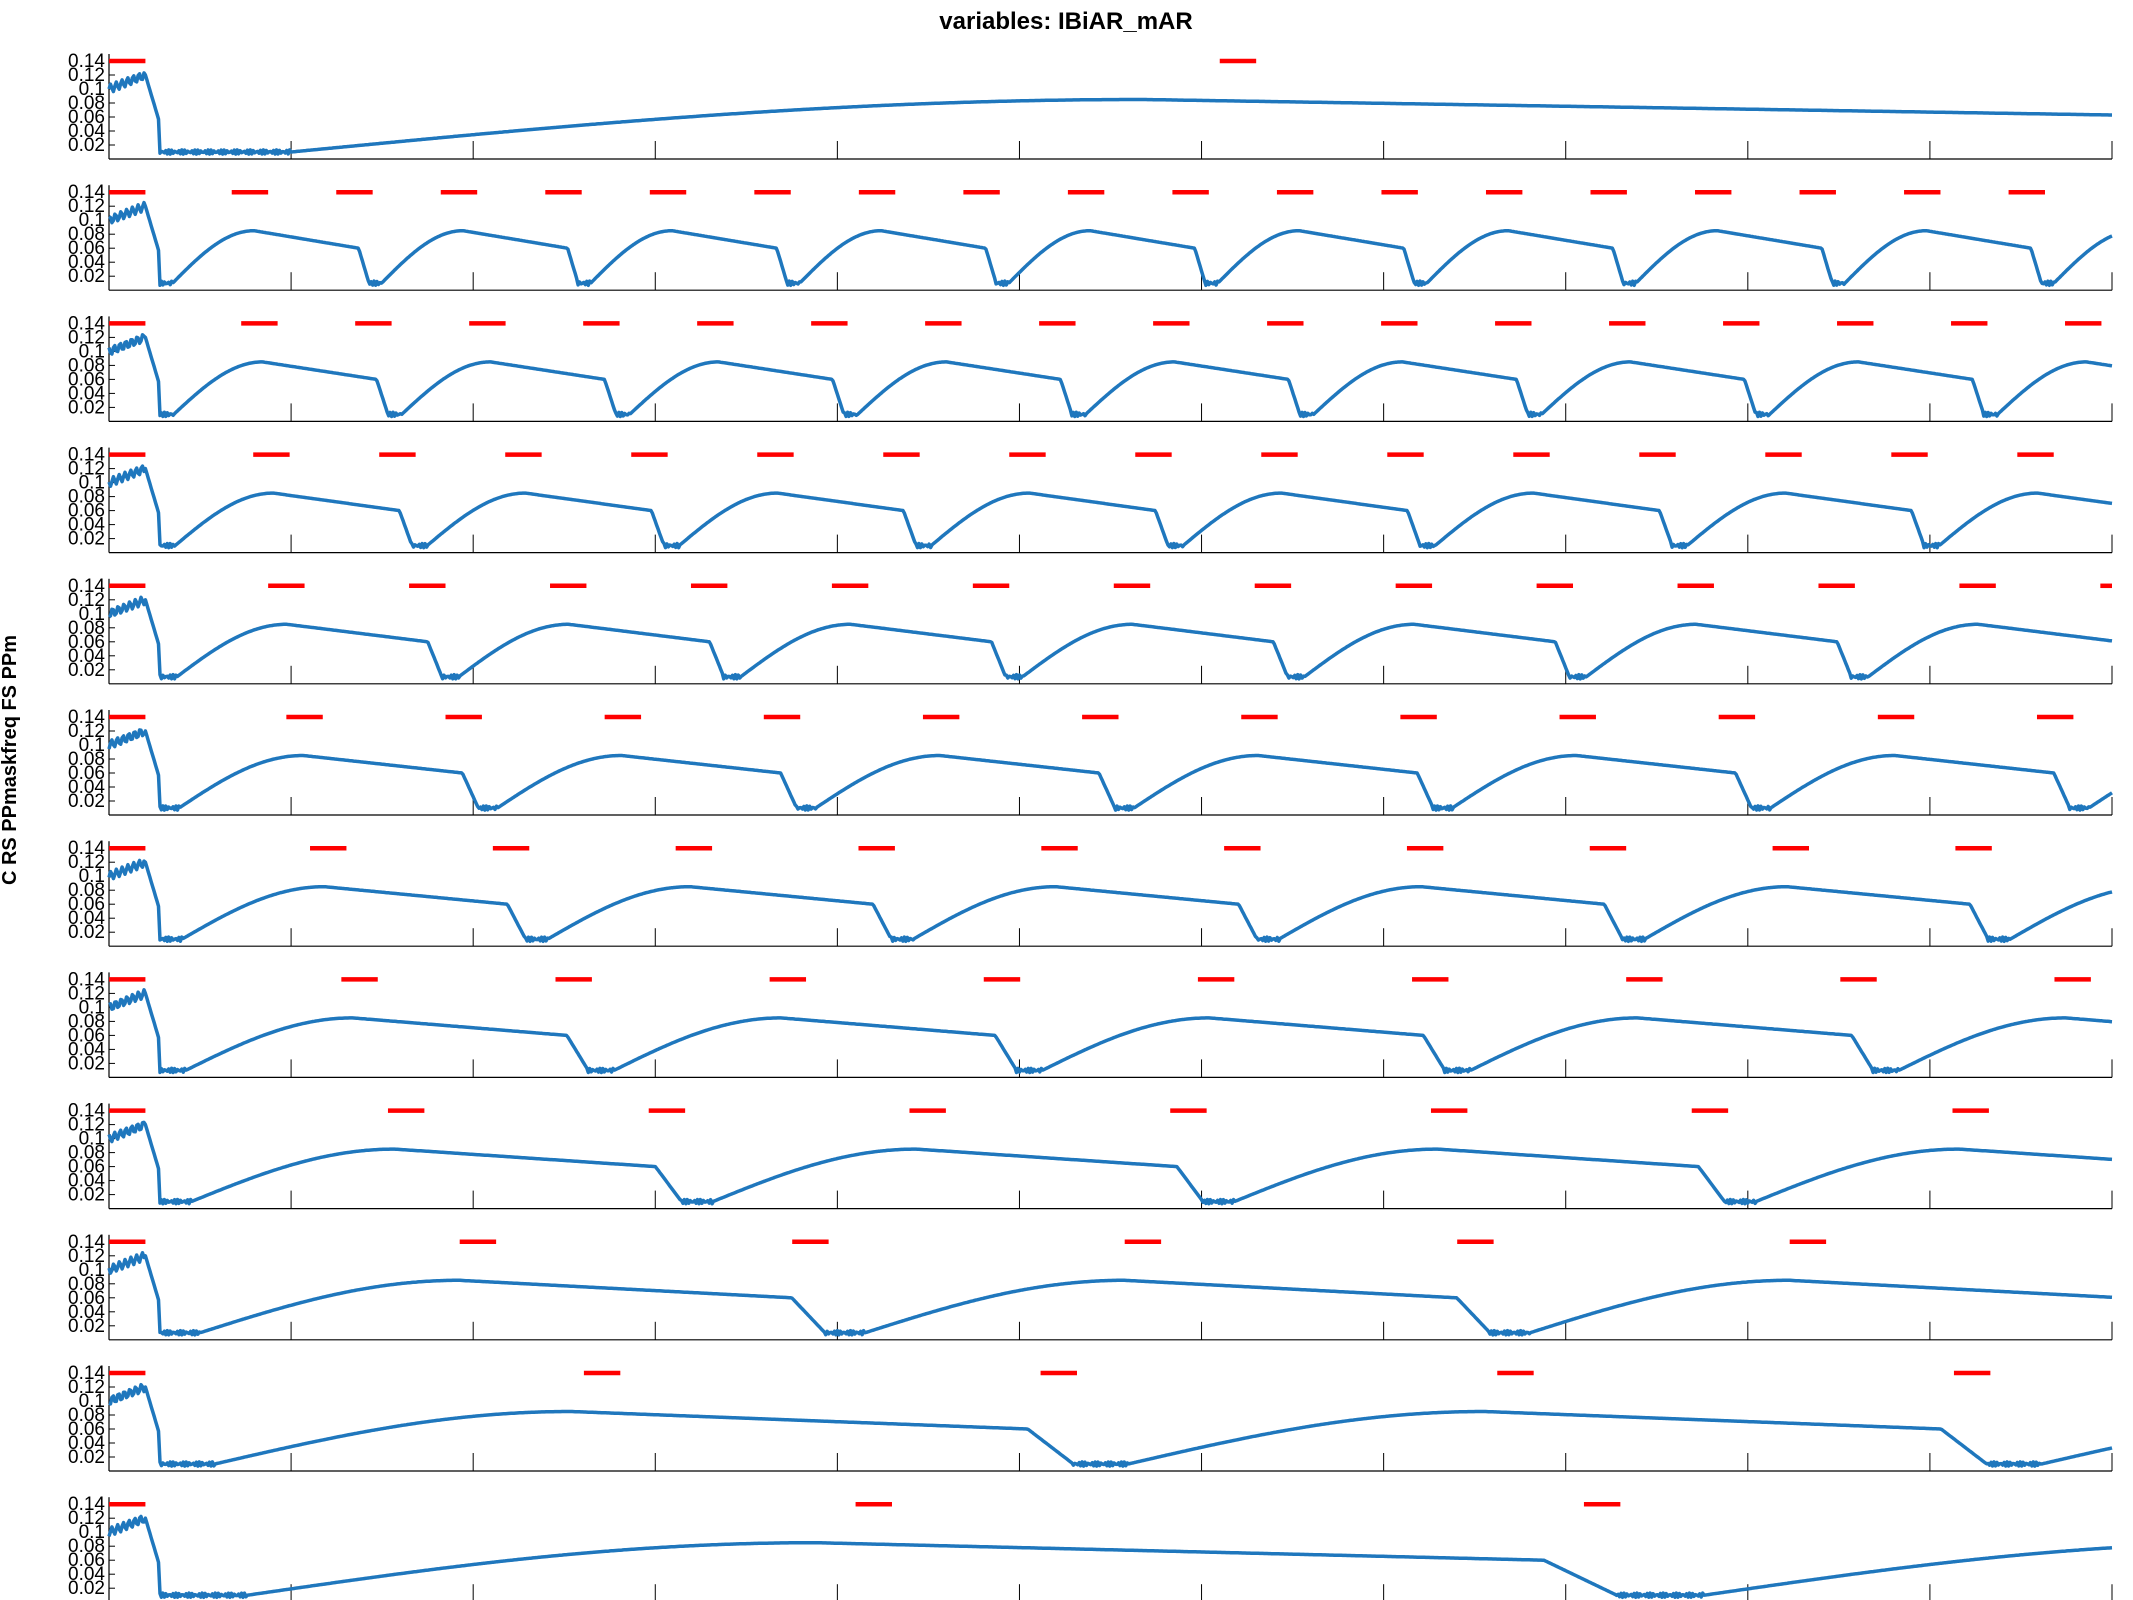  I want to click on subplot-6: 0.020.040.060.080.10.120.14, so click(1090, 761).